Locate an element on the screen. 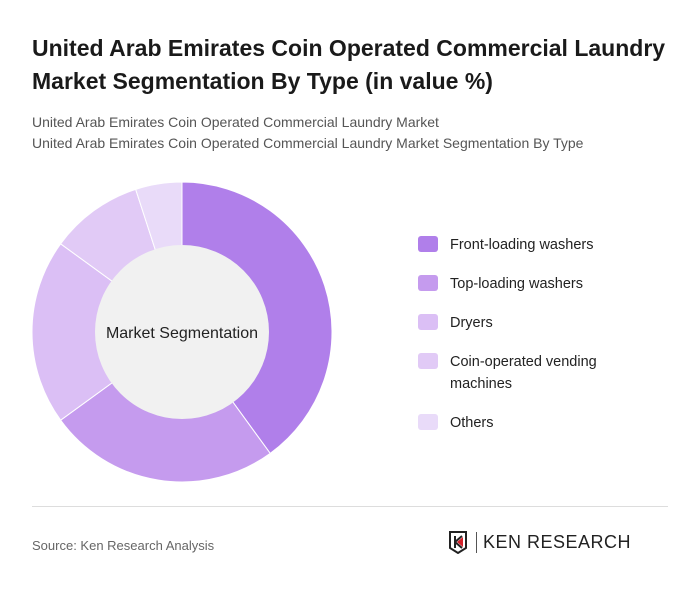  legend-label: Dryers is located at coordinates (471, 323).